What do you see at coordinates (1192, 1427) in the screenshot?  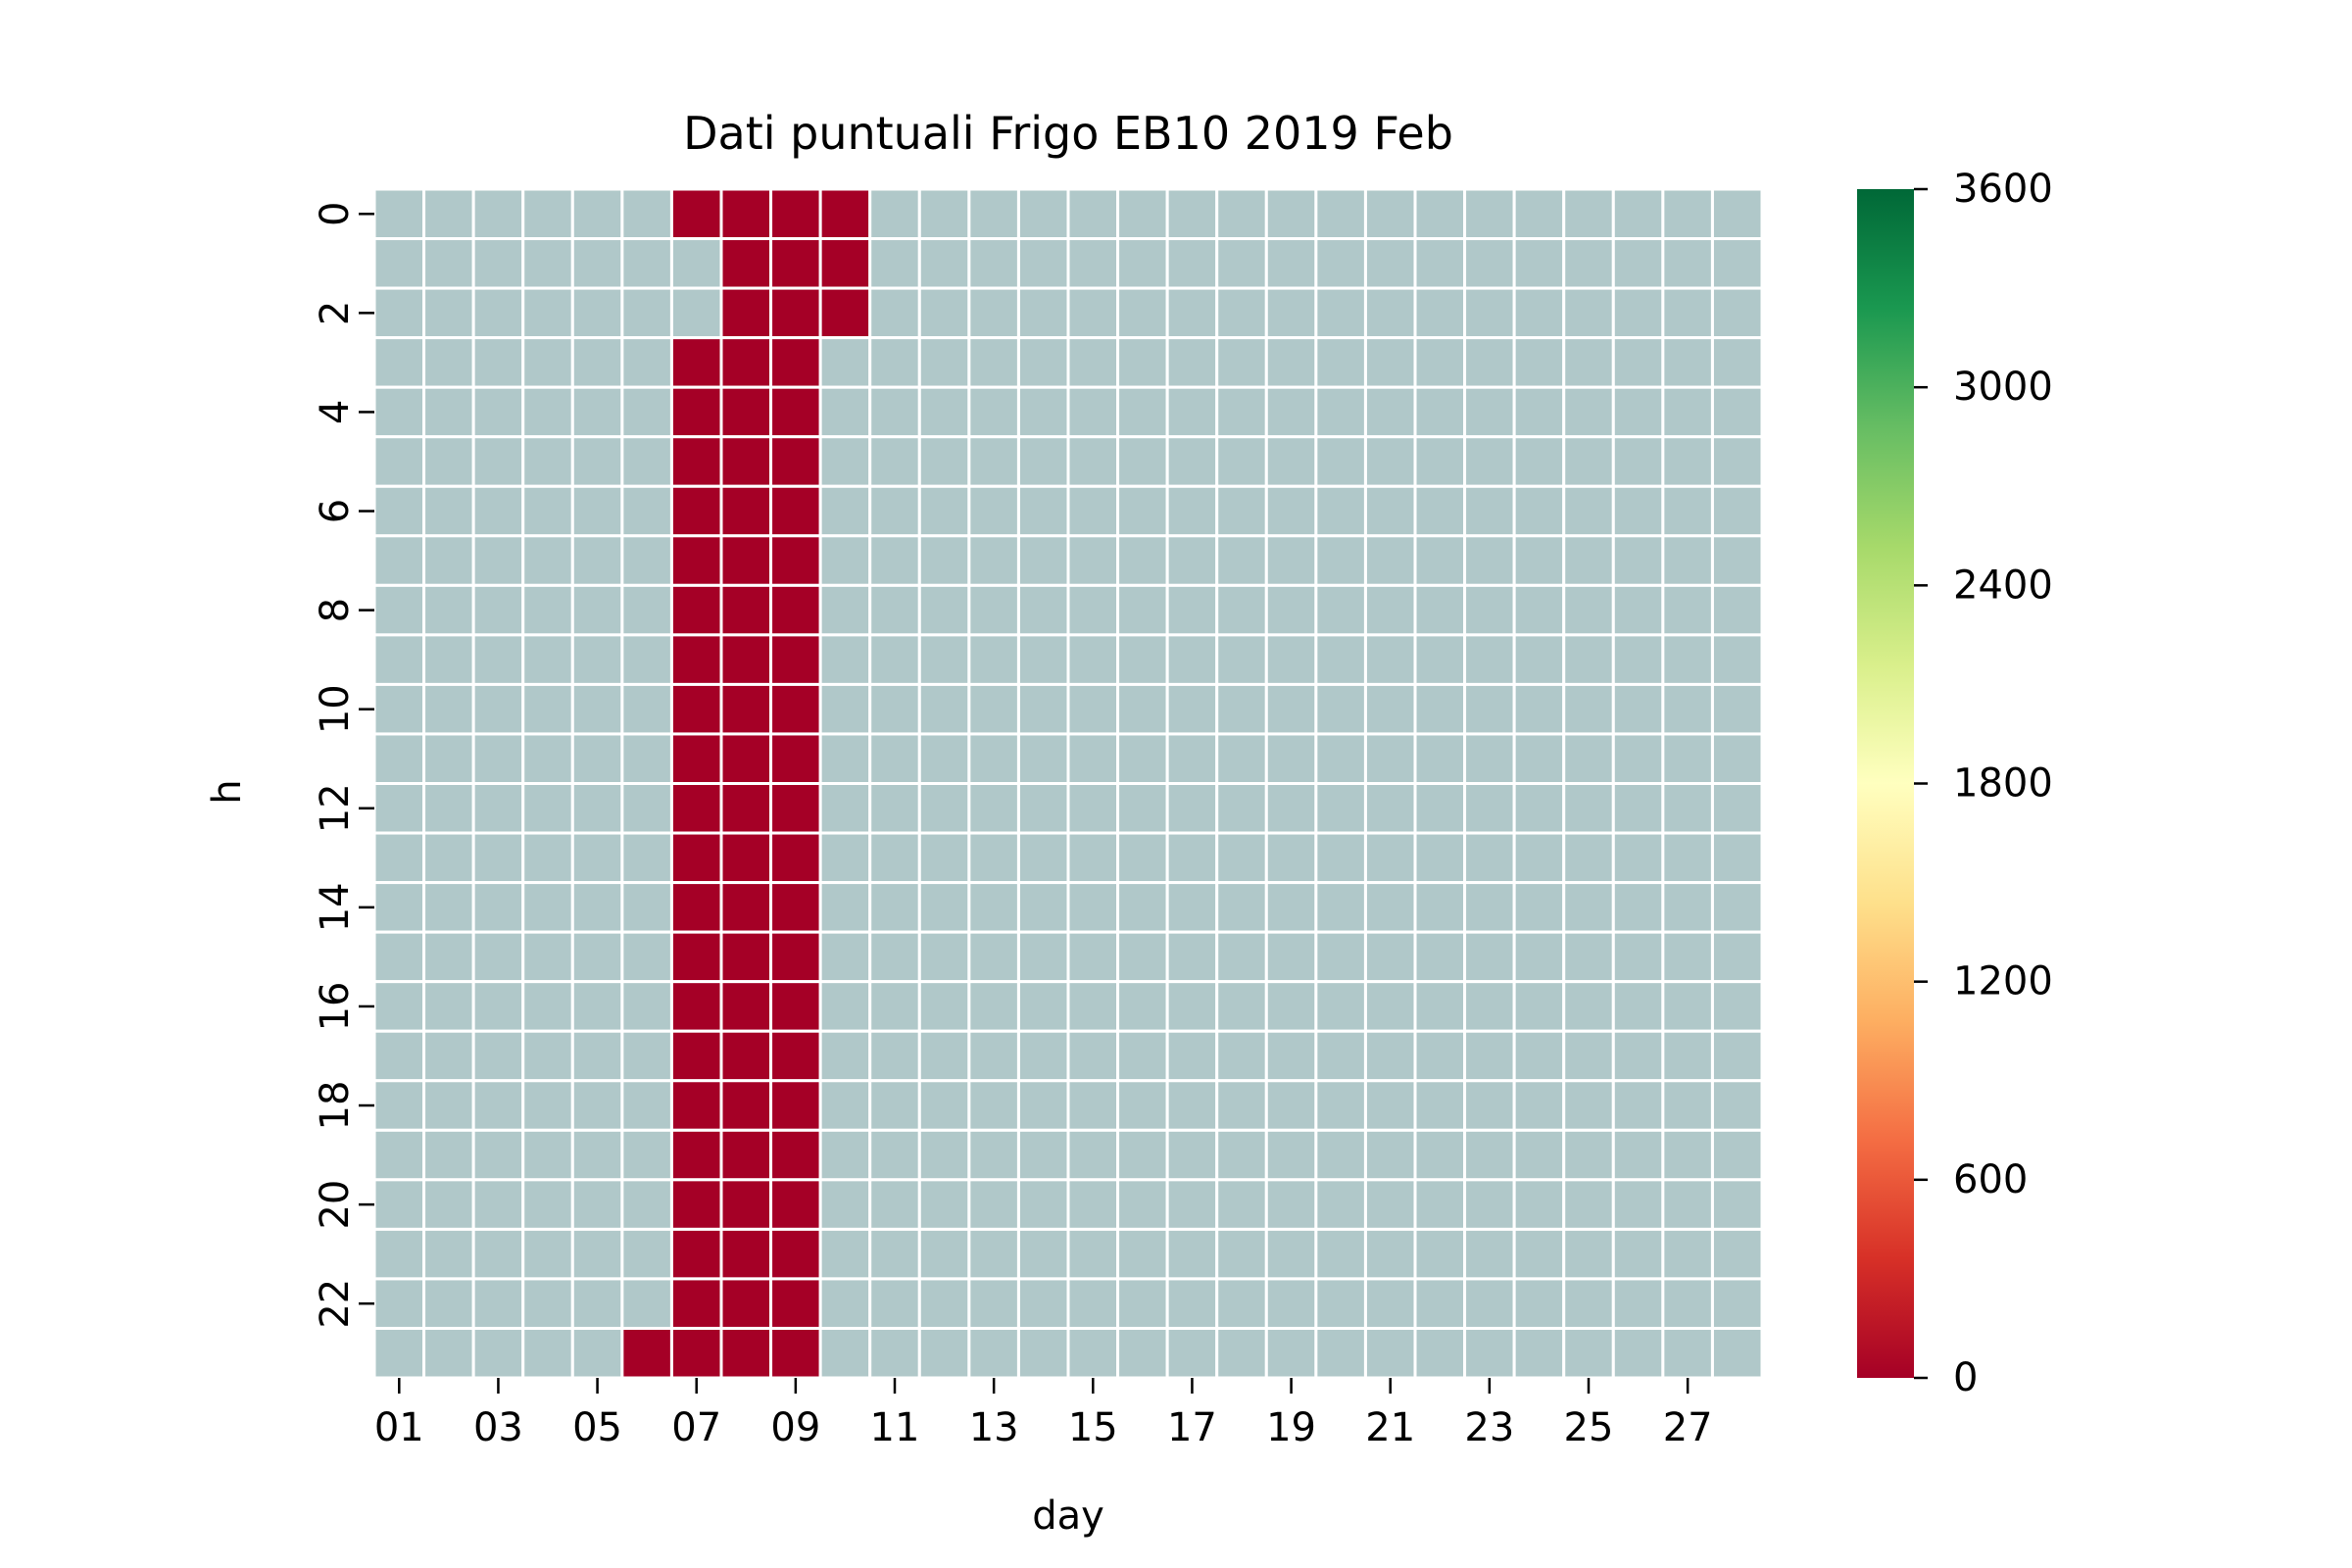 I see `x-tick-label: 17` at bounding box center [1192, 1427].